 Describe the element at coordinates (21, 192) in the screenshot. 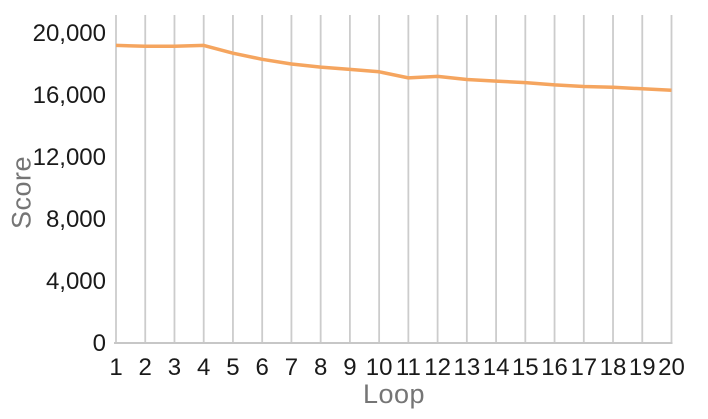

I see `y-axis-title: Score` at that location.